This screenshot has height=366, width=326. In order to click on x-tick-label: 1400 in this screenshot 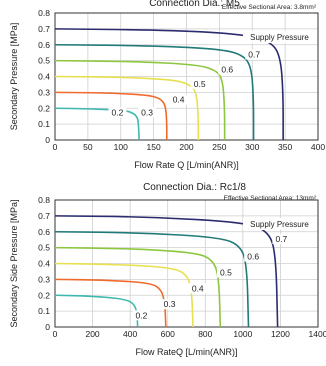, I will do `click(317, 334)`.